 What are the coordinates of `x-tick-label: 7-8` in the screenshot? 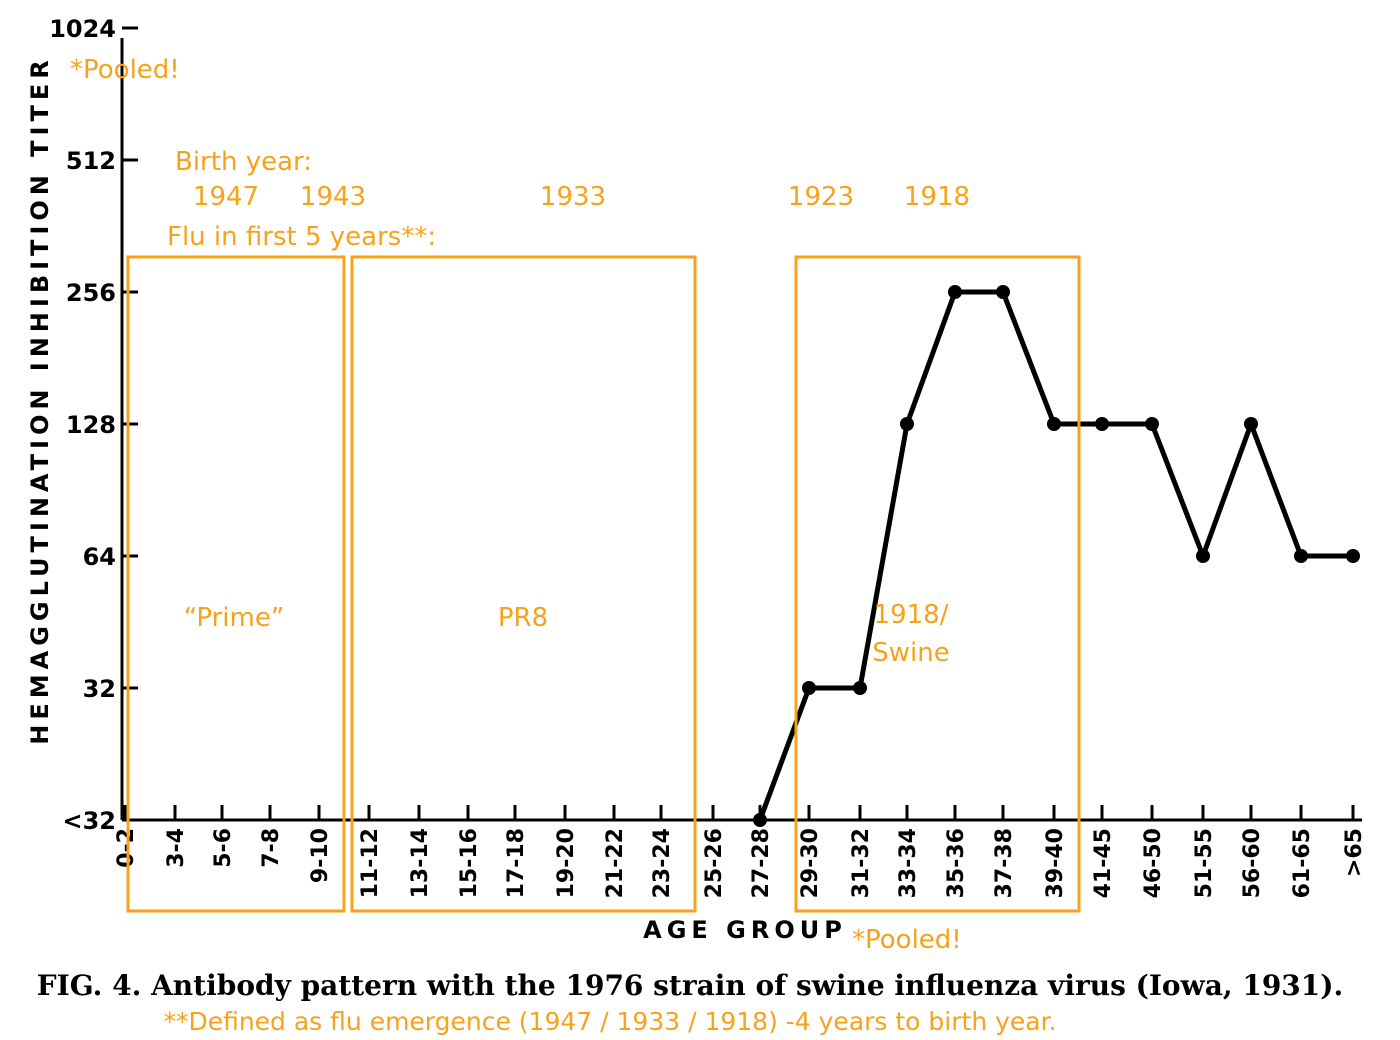 It's located at (271, 848).